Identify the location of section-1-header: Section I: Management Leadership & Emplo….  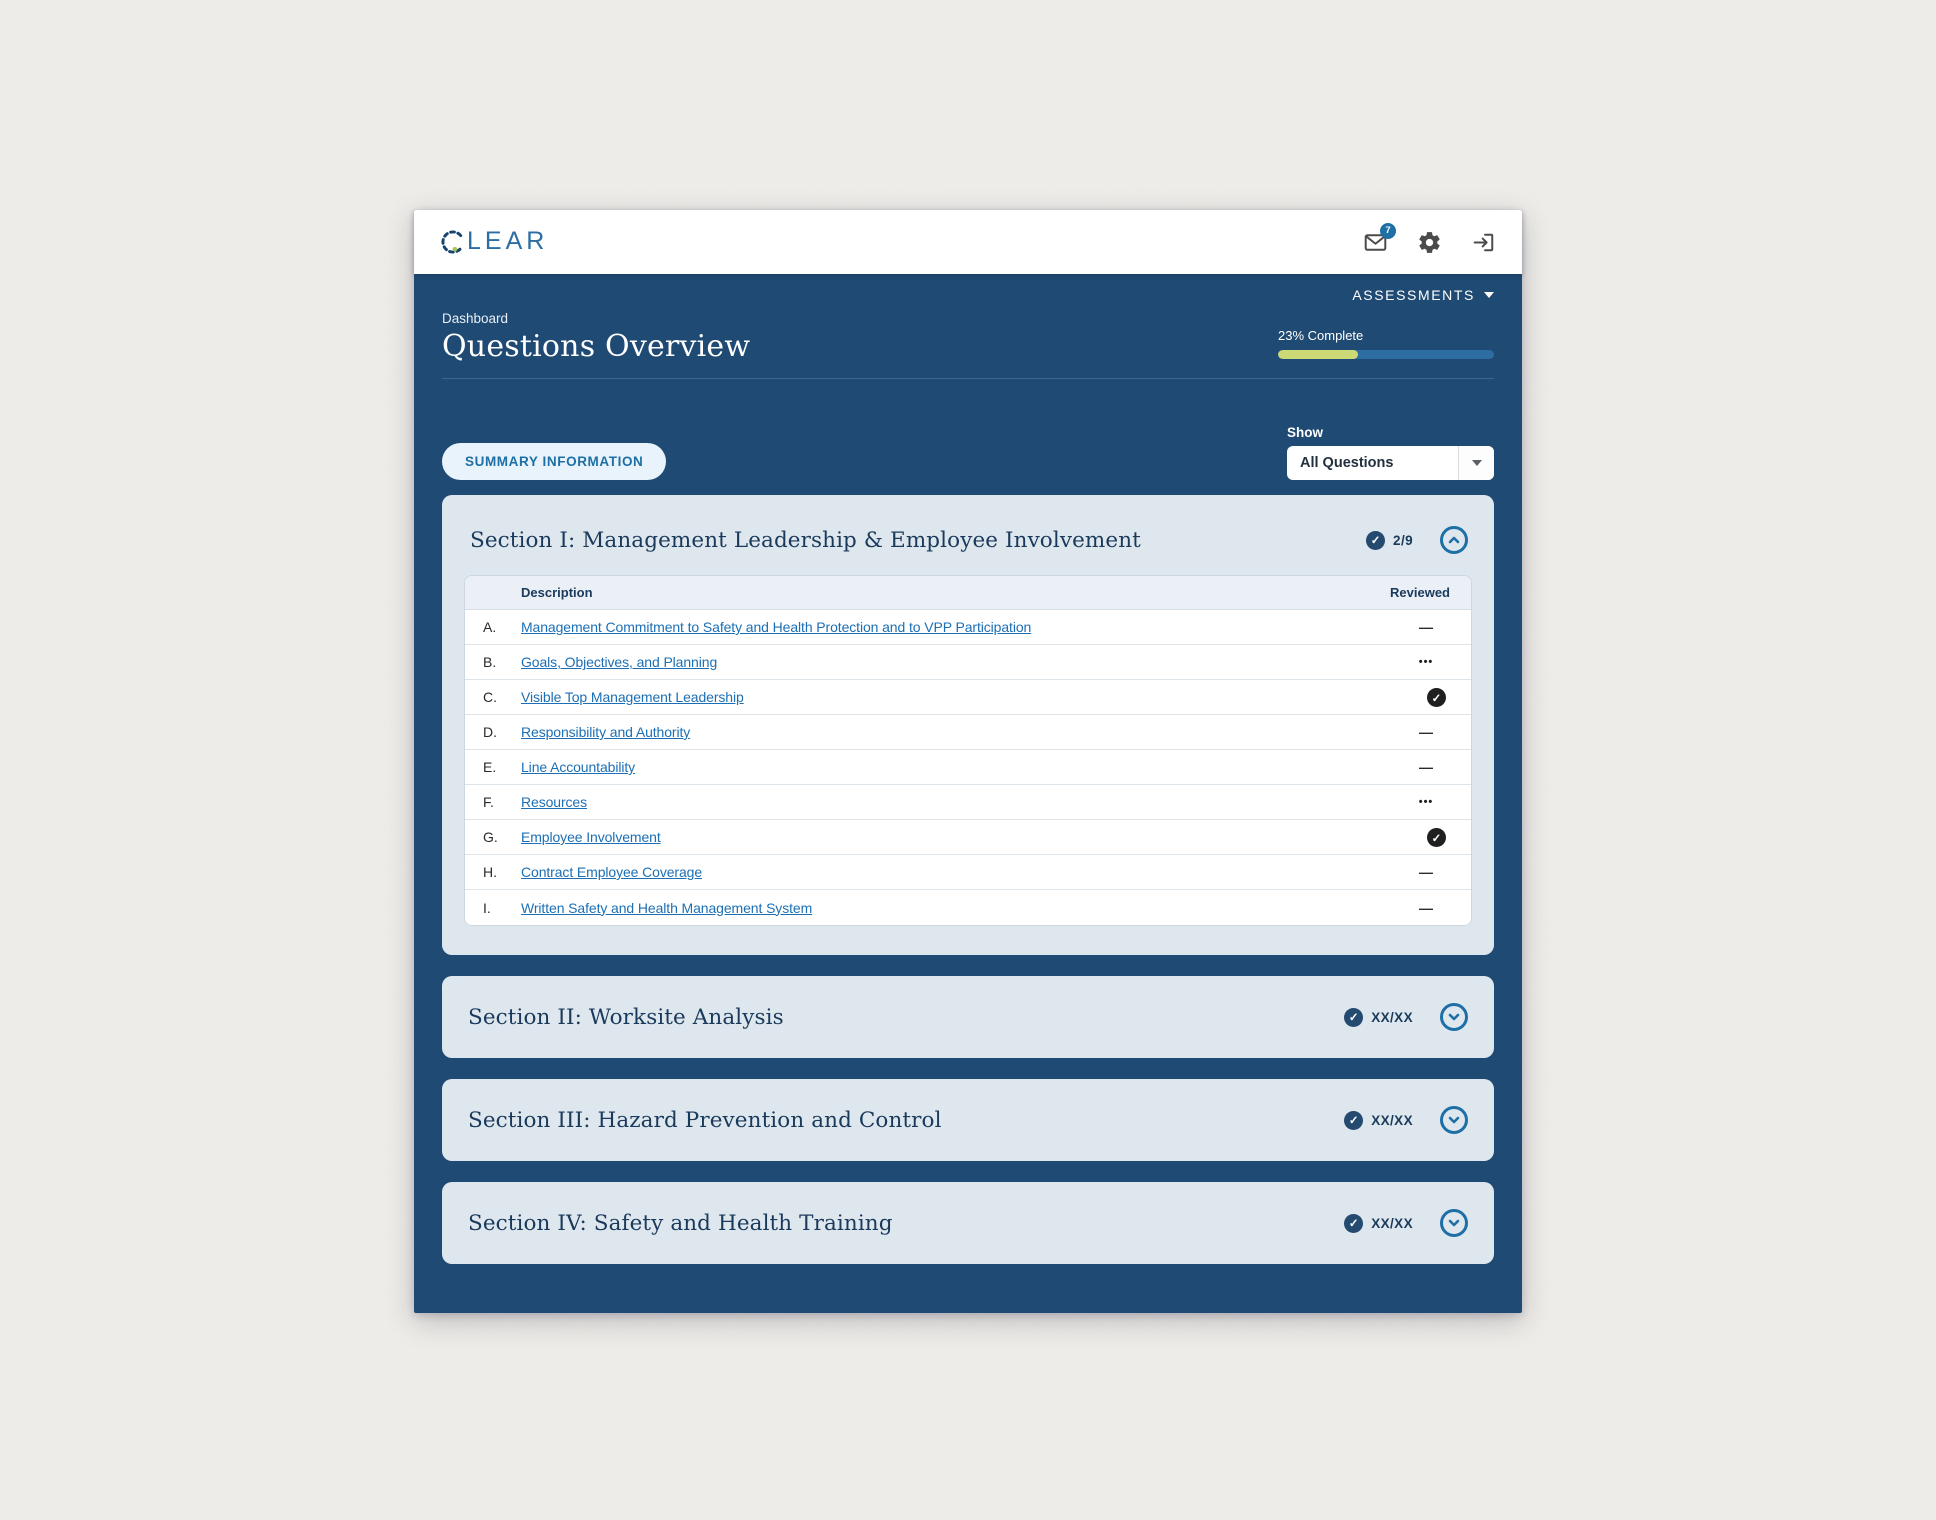
(968, 537).